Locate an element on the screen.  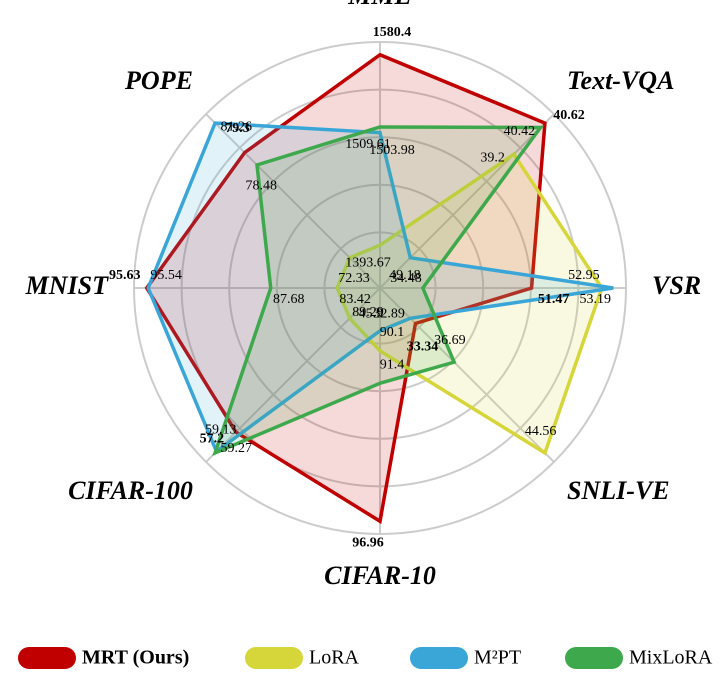
value-label: 51.47 is located at coordinates (554, 299).